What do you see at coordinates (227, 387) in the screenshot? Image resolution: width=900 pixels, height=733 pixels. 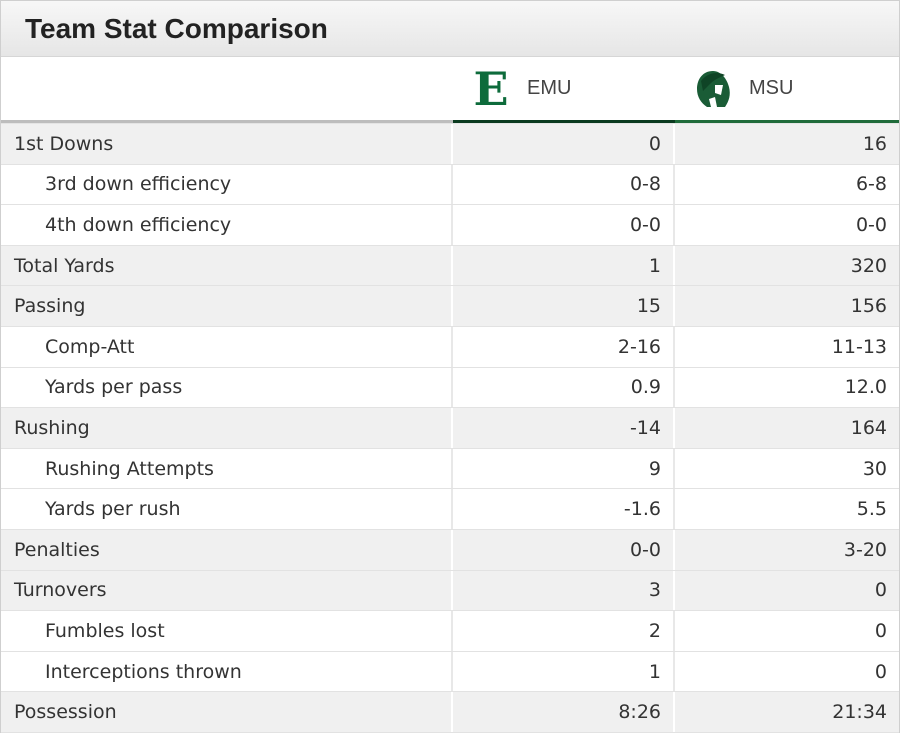 I see `stat-label: Yards per pass` at bounding box center [227, 387].